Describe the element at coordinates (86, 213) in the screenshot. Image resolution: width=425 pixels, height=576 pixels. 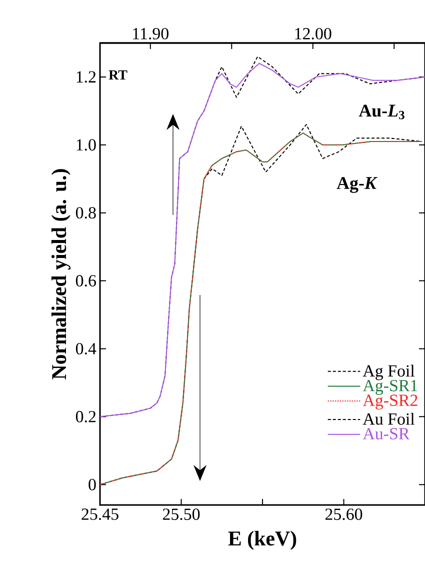
I see `y-tick-label: 0.8` at that location.